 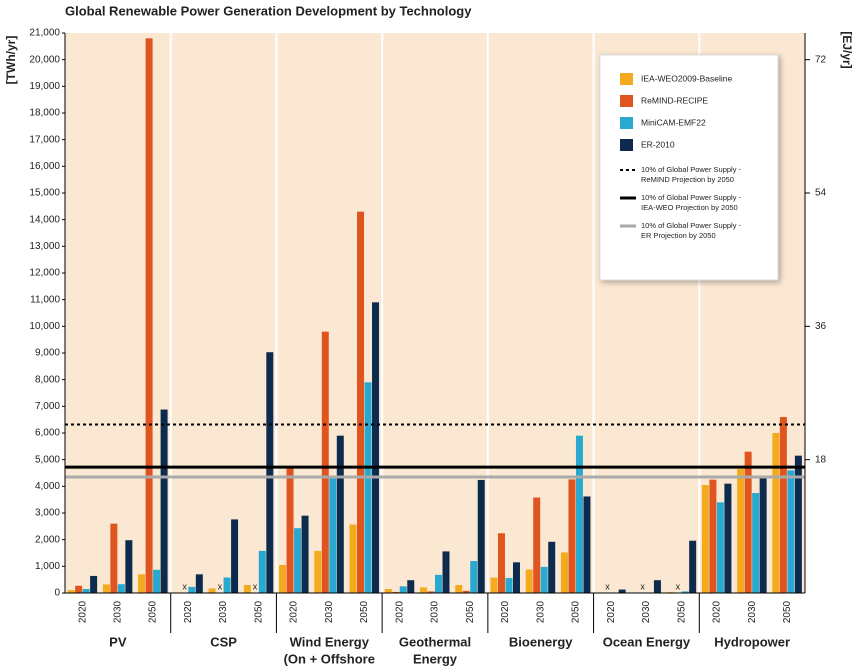 What do you see at coordinates (47, 486) in the screenshot?
I see `y-tick-label: 4,000` at bounding box center [47, 486].